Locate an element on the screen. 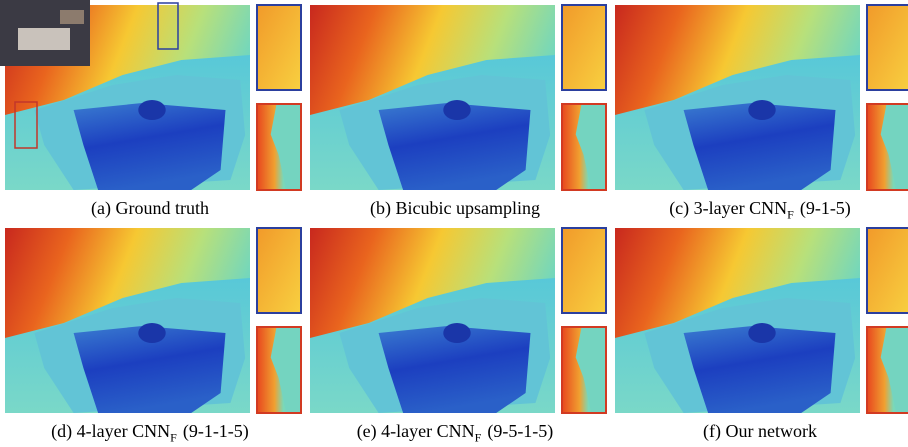  caption: (d) 4-layer CNNF (9-1-1-5) is located at coordinates (150, 433).